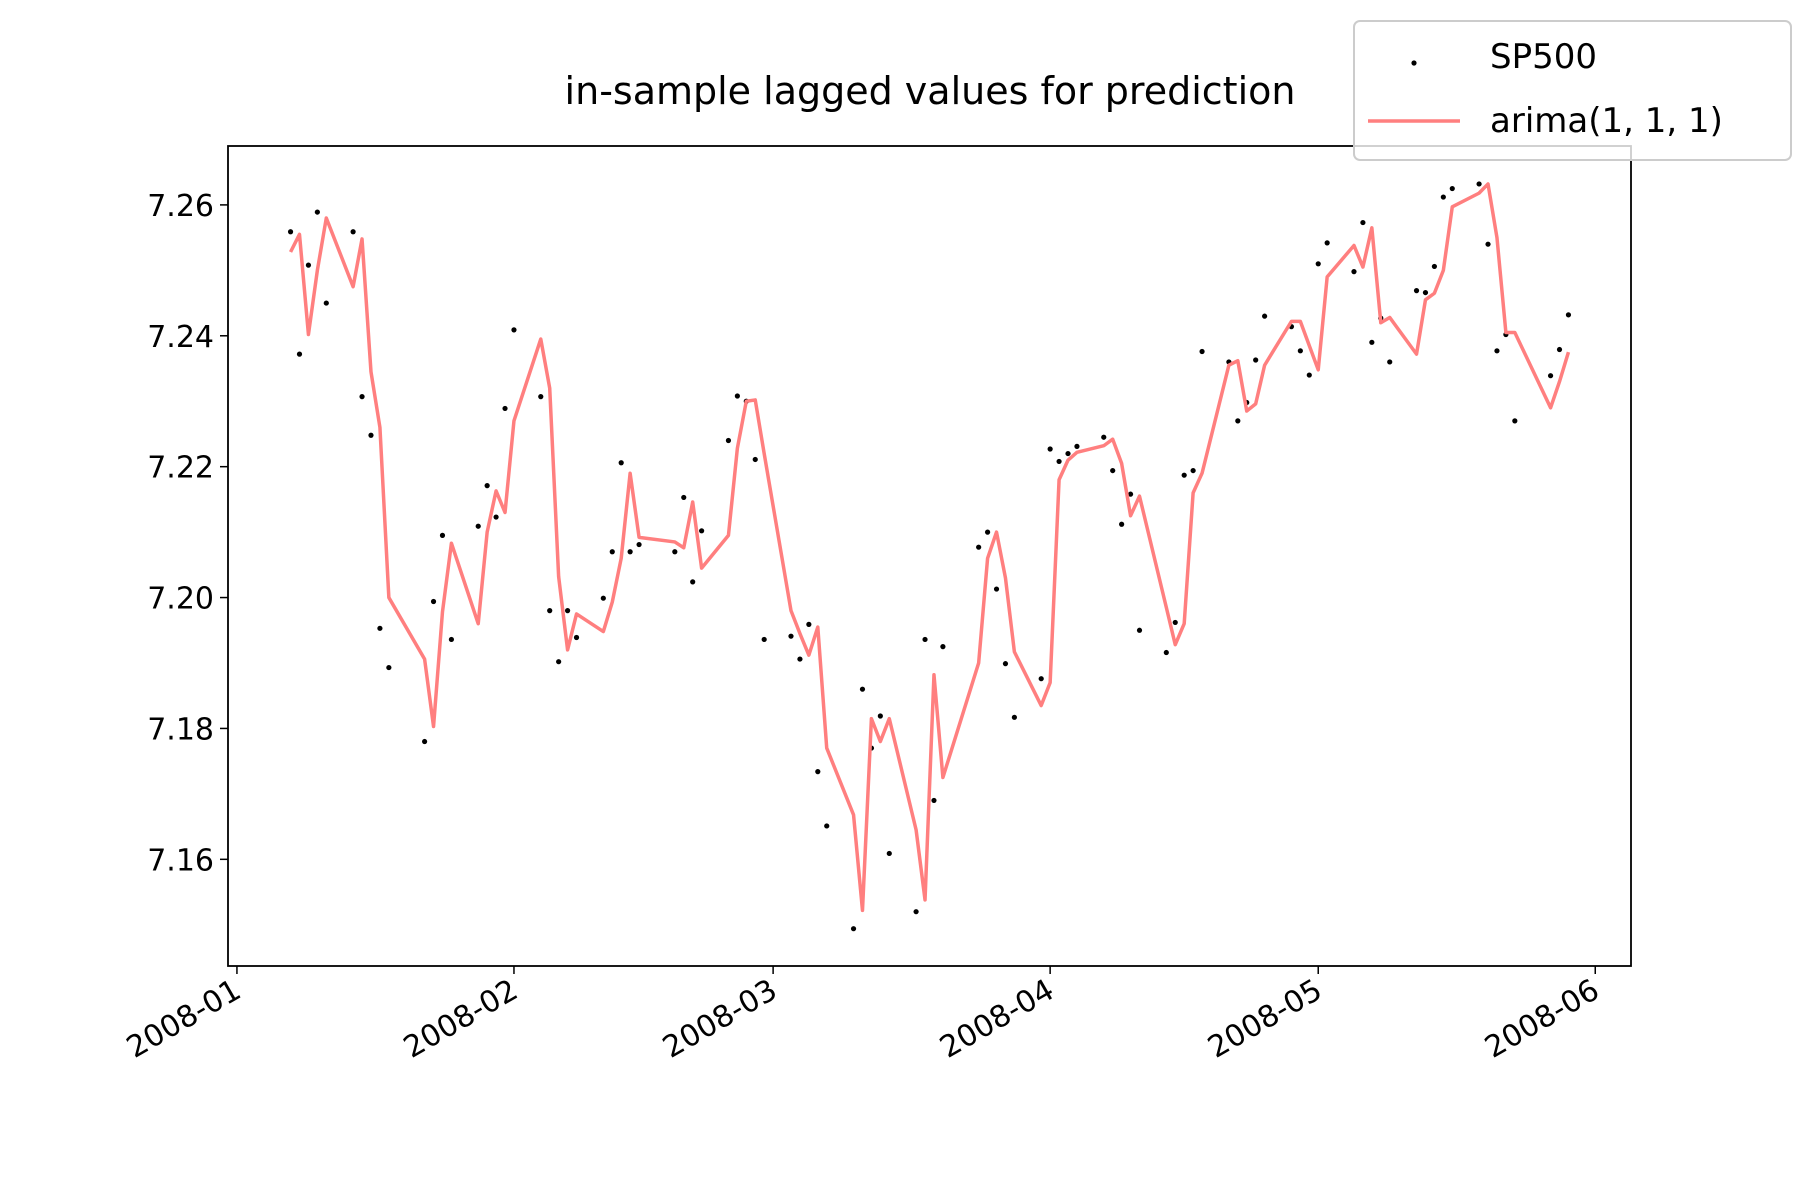  Describe the element at coordinates (1572, 90) in the screenshot. I see `legend-box` at that location.